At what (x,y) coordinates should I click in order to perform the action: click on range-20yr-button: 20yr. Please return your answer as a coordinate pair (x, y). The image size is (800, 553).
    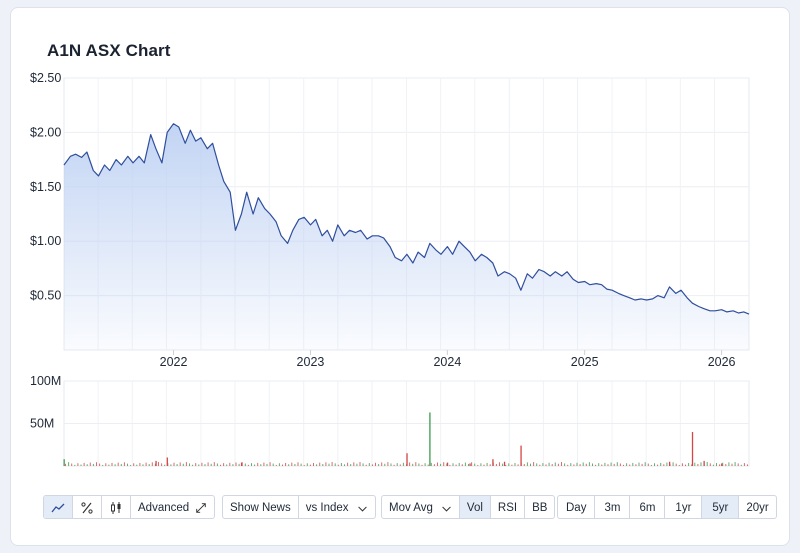
    Looking at the image, I should click on (757, 507).